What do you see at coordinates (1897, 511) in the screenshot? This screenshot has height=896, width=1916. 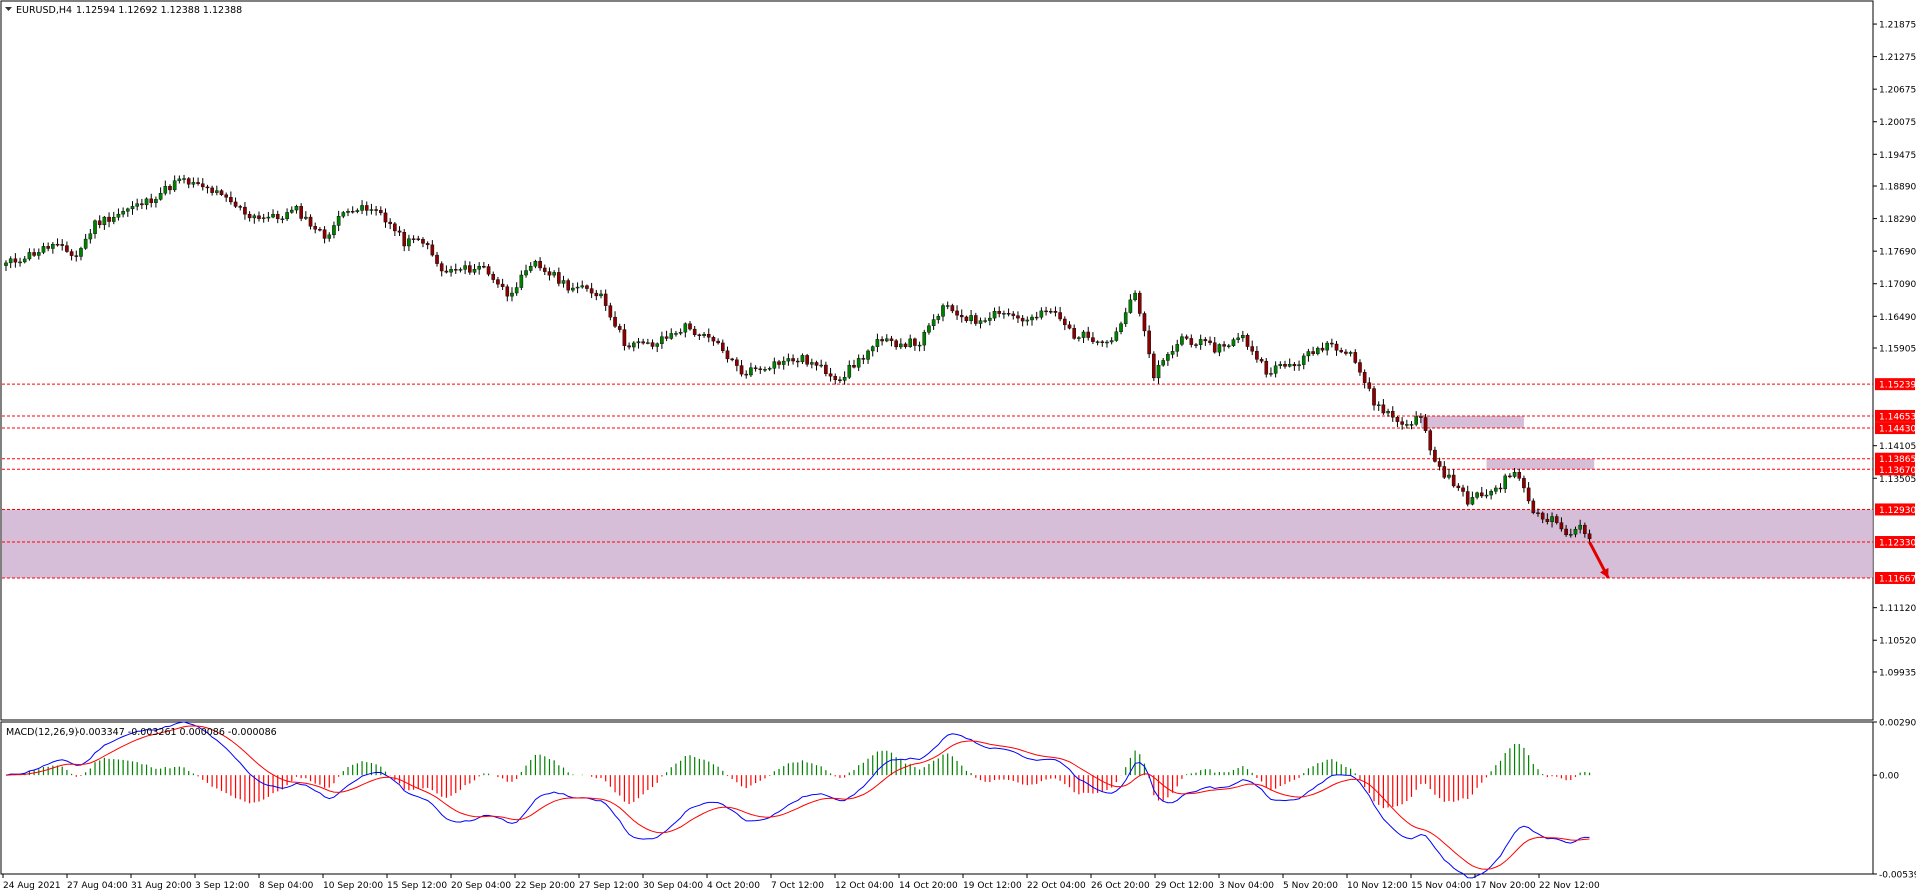 I see `level-label: 1.12930` at bounding box center [1897, 511].